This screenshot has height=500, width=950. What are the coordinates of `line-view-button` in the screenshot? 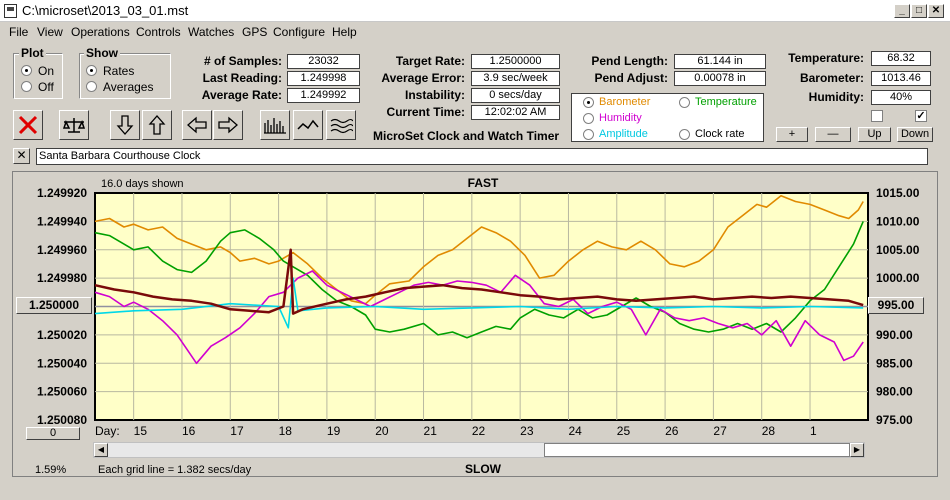 It's located at (308, 125).